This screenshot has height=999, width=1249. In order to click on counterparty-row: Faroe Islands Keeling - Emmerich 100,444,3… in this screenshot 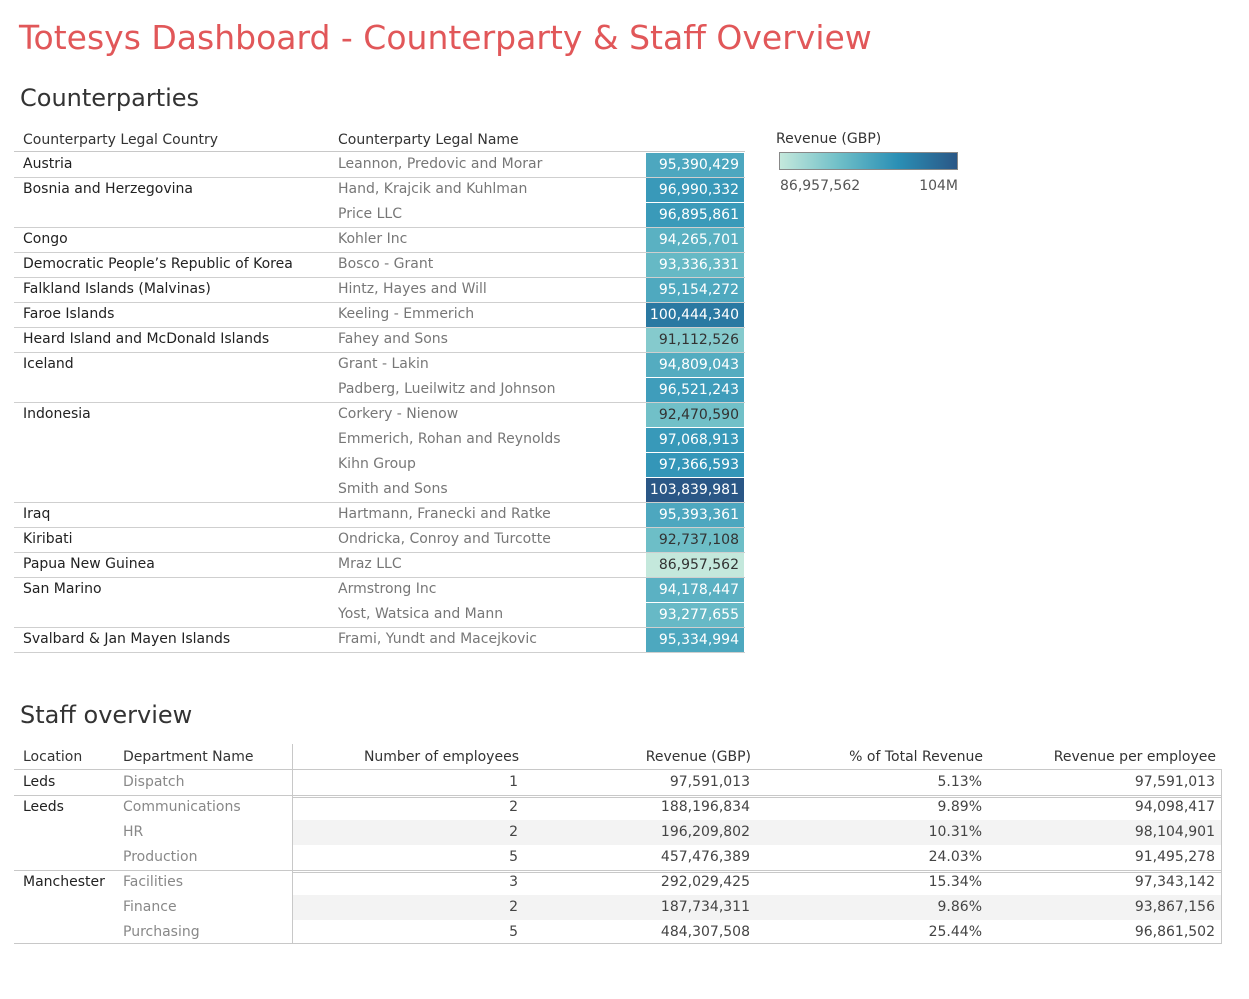, I will do `click(380, 314)`.